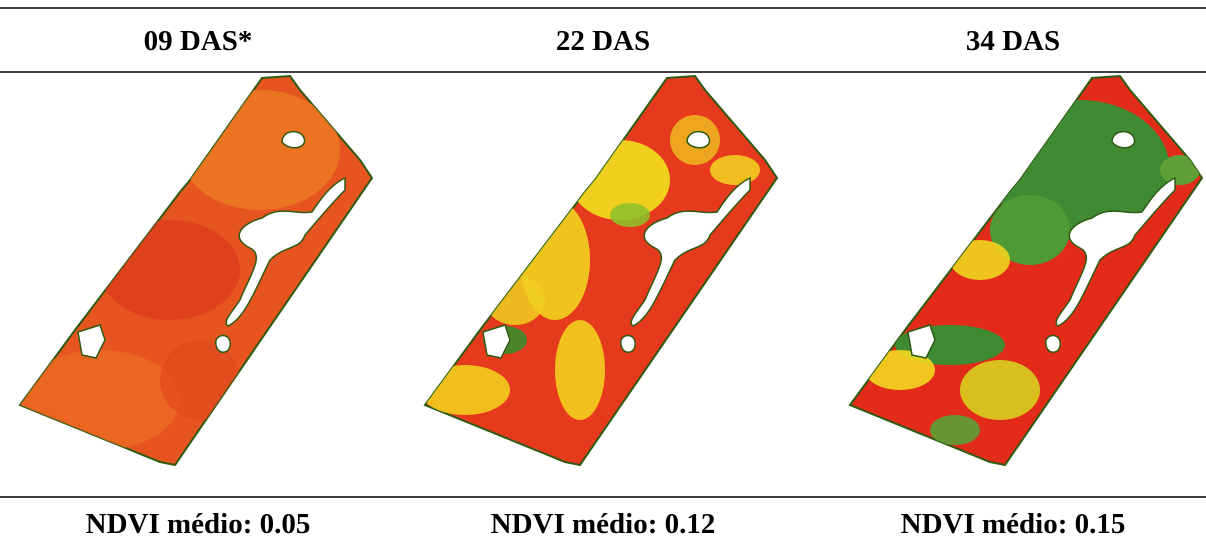  I want to click on panel-title: 22 DAS, so click(603, 41).